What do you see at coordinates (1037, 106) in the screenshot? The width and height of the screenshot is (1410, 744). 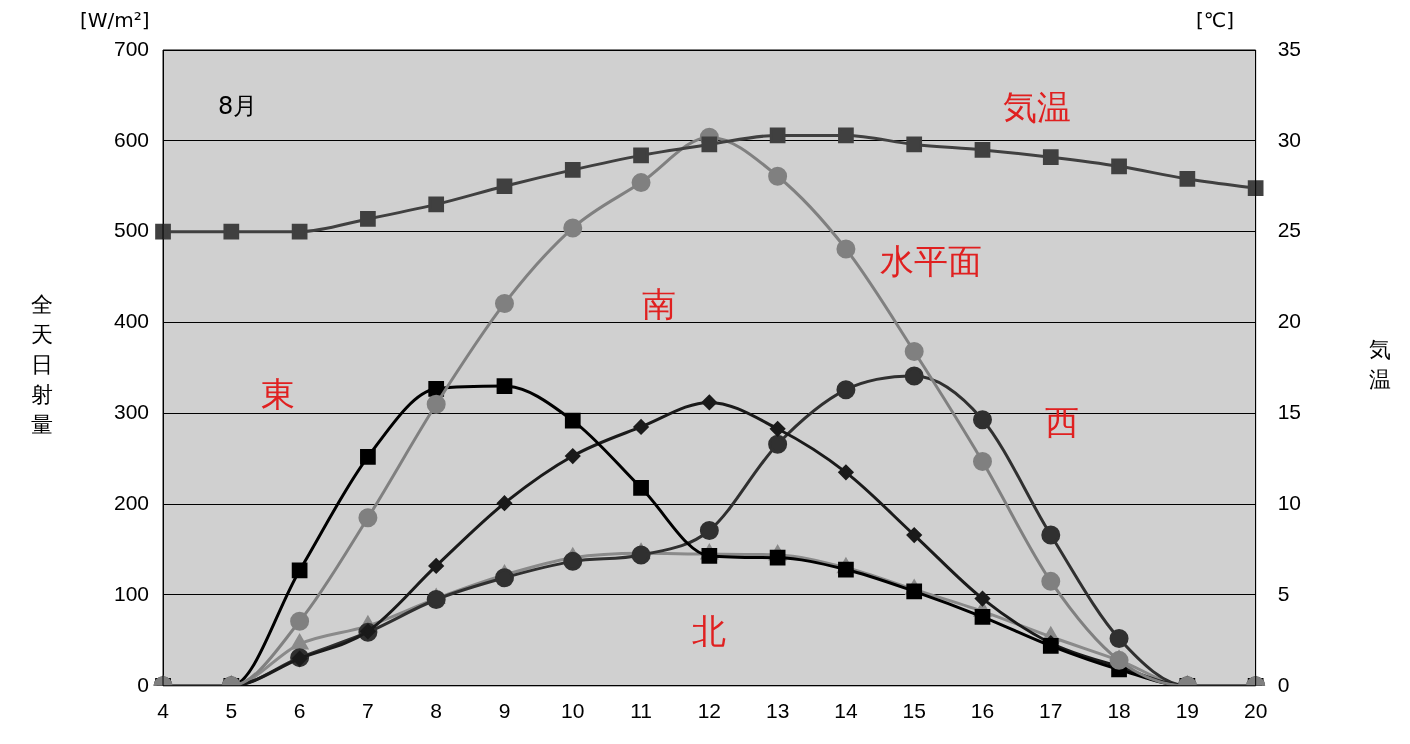 I see `series-label: 気温` at bounding box center [1037, 106].